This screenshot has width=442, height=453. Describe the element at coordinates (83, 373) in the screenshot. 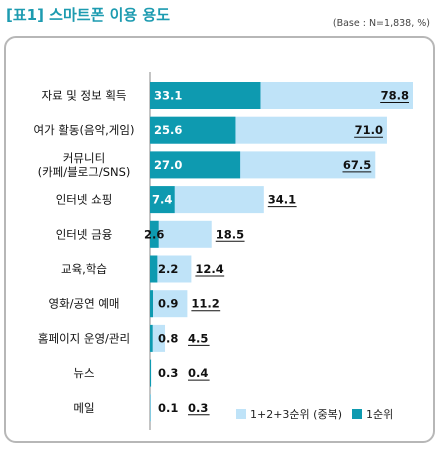

I see `category-label: 뉴스` at that location.